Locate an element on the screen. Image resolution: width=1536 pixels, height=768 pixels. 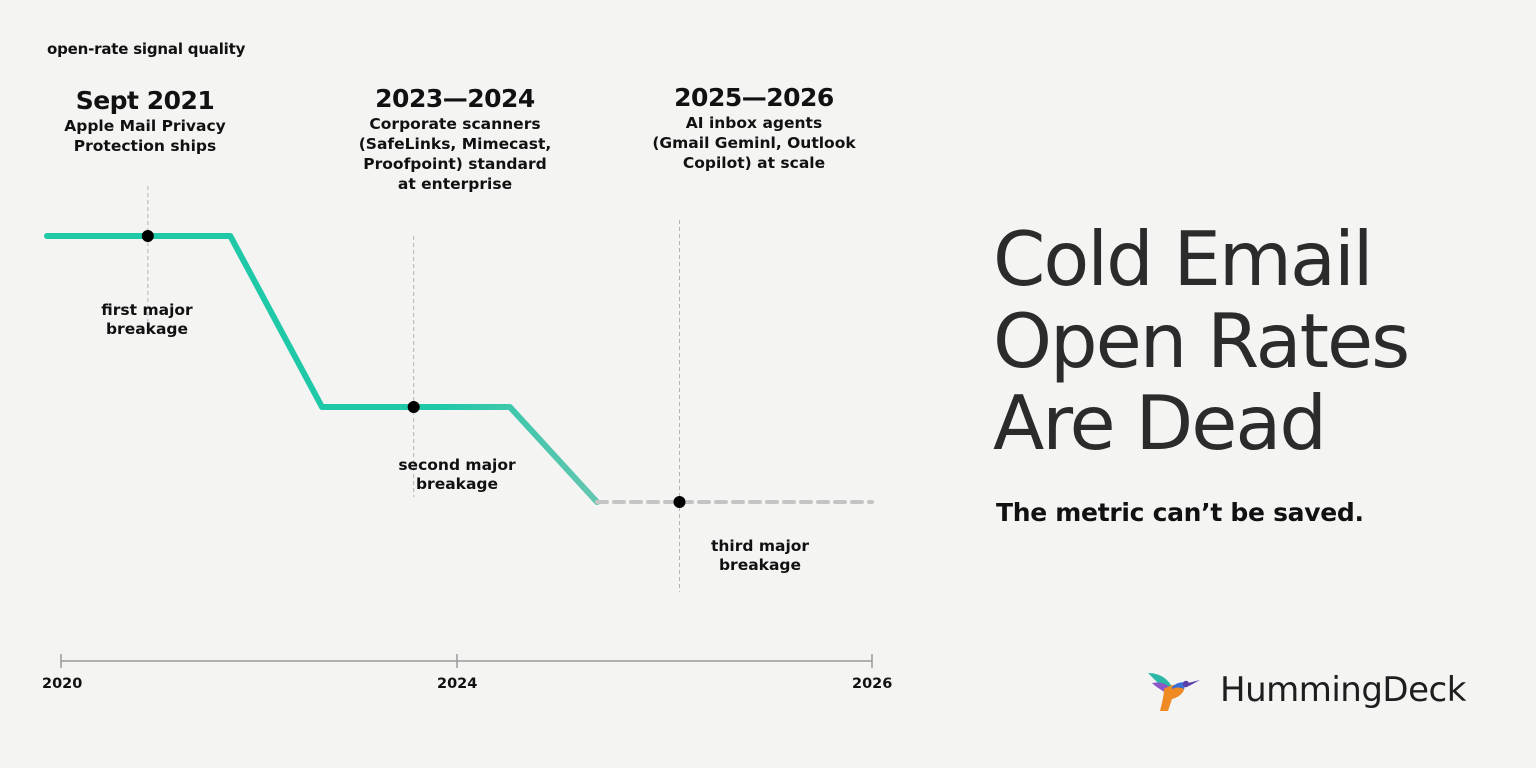
brand-name: HummingDeck is located at coordinates (1343, 690).